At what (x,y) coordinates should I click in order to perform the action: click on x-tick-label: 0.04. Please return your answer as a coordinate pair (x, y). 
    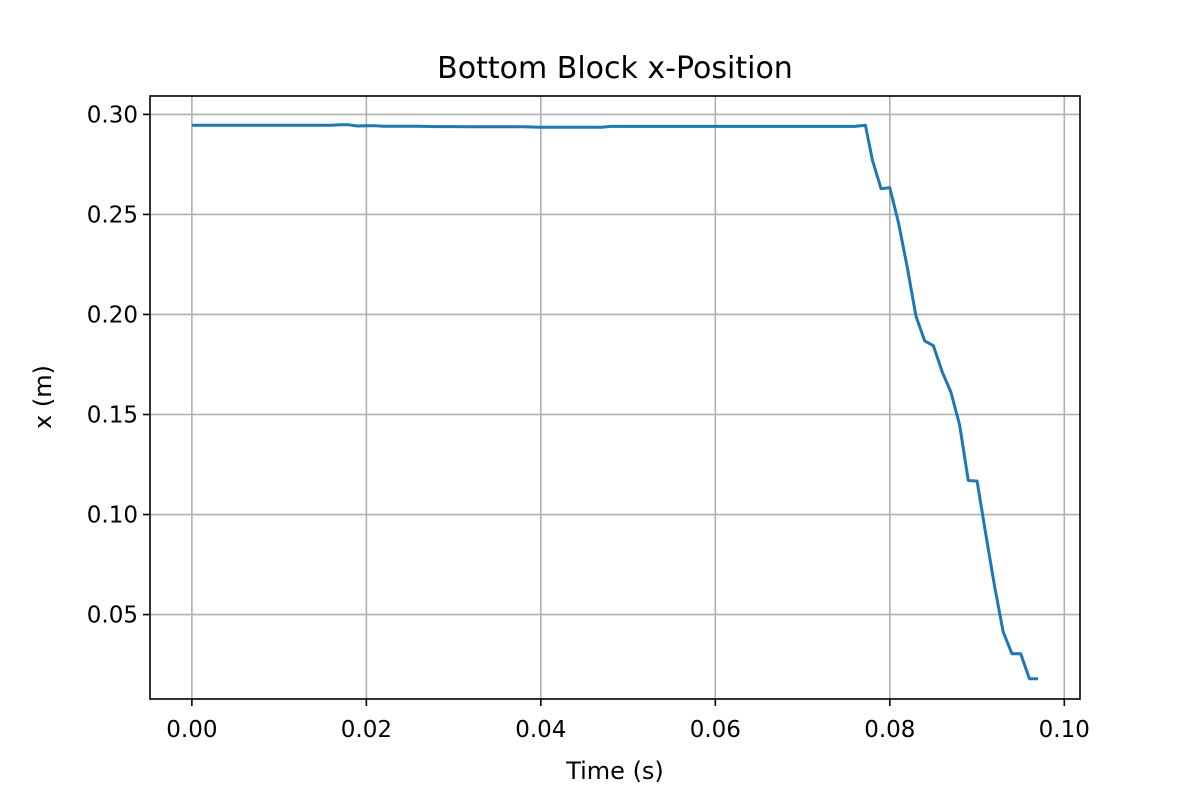
    Looking at the image, I should click on (540, 730).